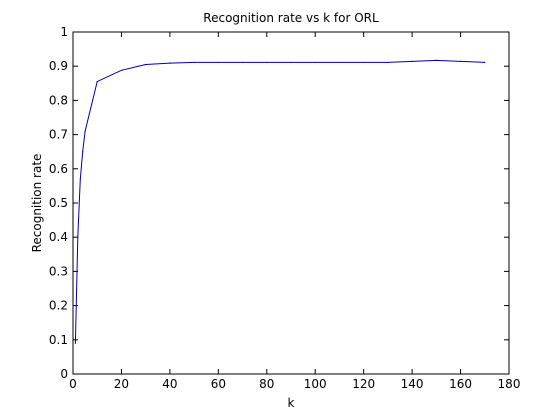 The image size is (560, 420). What do you see at coordinates (73, 384) in the screenshot?
I see `x-tick-label: 0` at bounding box center [73, 384].